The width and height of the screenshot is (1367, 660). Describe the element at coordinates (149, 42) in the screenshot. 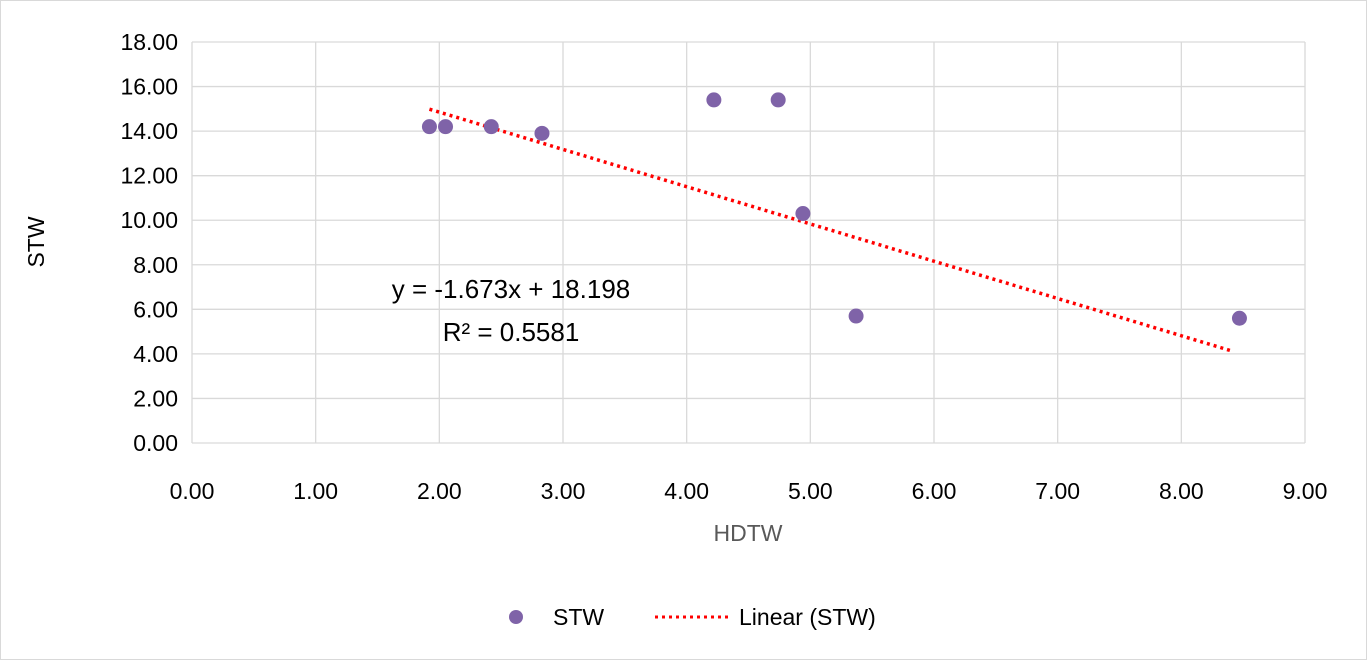

I see `y-tick-label: 18.00` at that location.